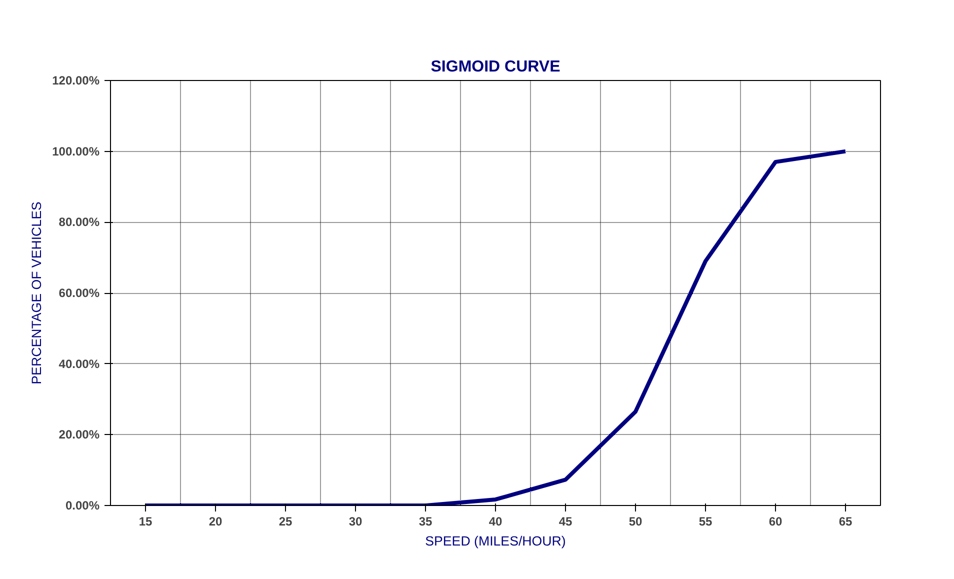 The height and width of the screenshot is (579, 954). Describe the element at coordinates (845, 521) in the screenshot. I see `x-tick-label: 65` at that location.